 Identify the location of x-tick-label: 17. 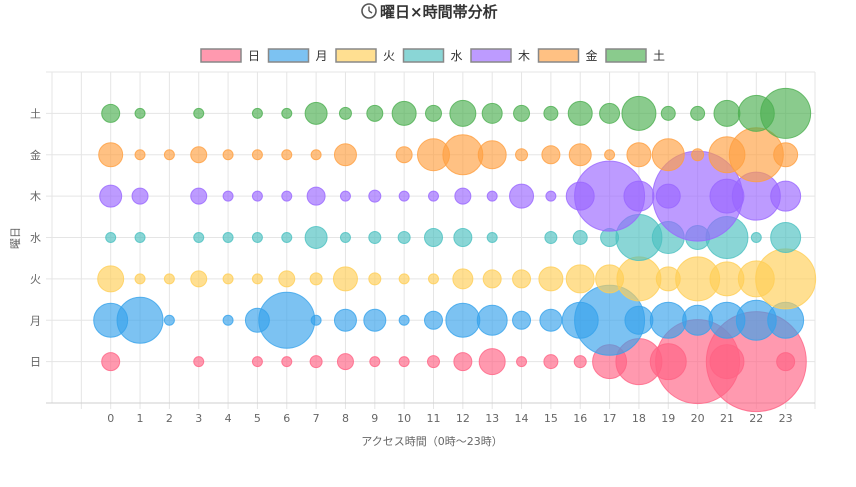
(610, 418).